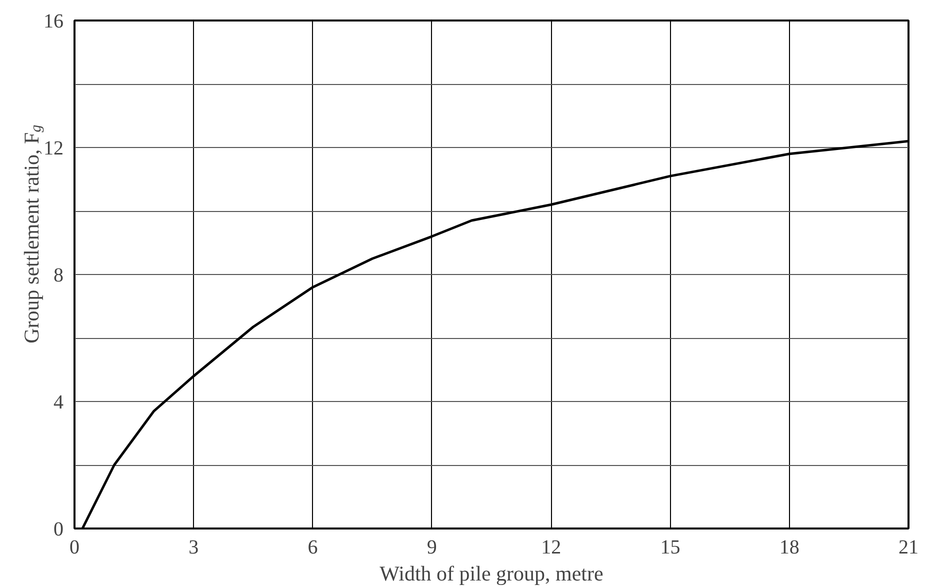  What do you see at coordinates (670, 547) in the screenshot?
I see `x-tick-label: 15` at bounding box center [670, 547].